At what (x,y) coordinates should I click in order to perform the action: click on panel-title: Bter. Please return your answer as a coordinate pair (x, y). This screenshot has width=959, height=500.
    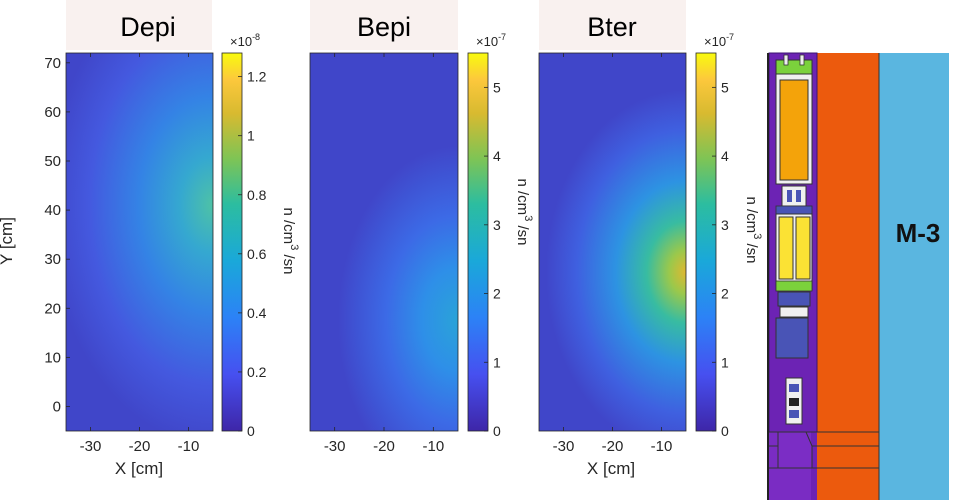
    Looking at the image, I should click on (612, 27).